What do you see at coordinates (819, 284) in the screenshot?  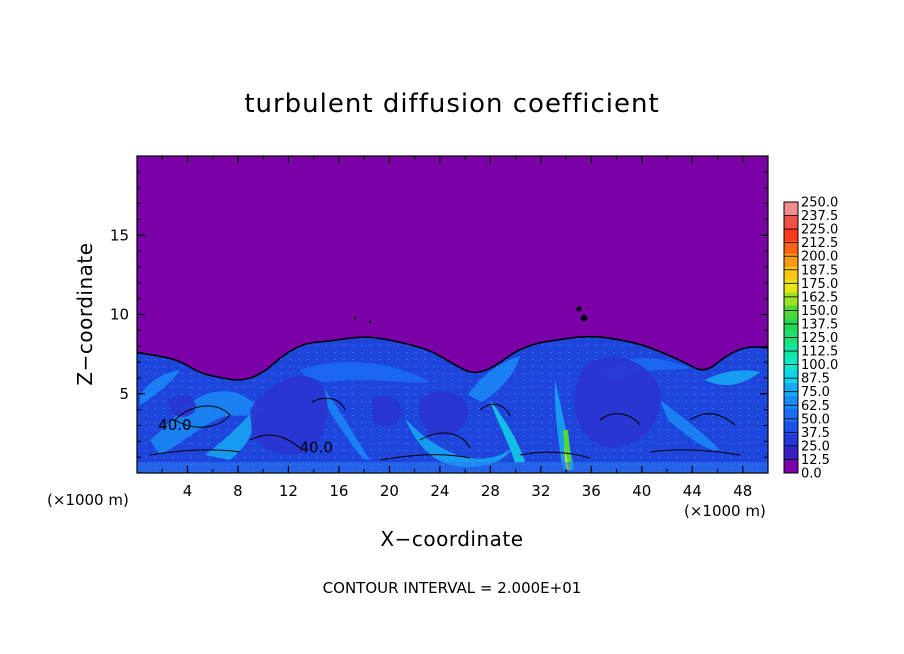 I see `colorbar-tick-label: 175.0` at bounding box center [819, 284].